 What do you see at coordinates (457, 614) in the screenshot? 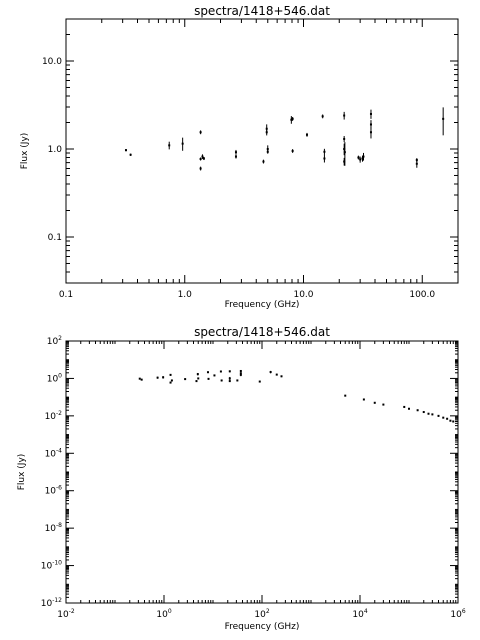
I see `chart-bottom-xtick-label: 10⁶` at bounding box center [457, 614].